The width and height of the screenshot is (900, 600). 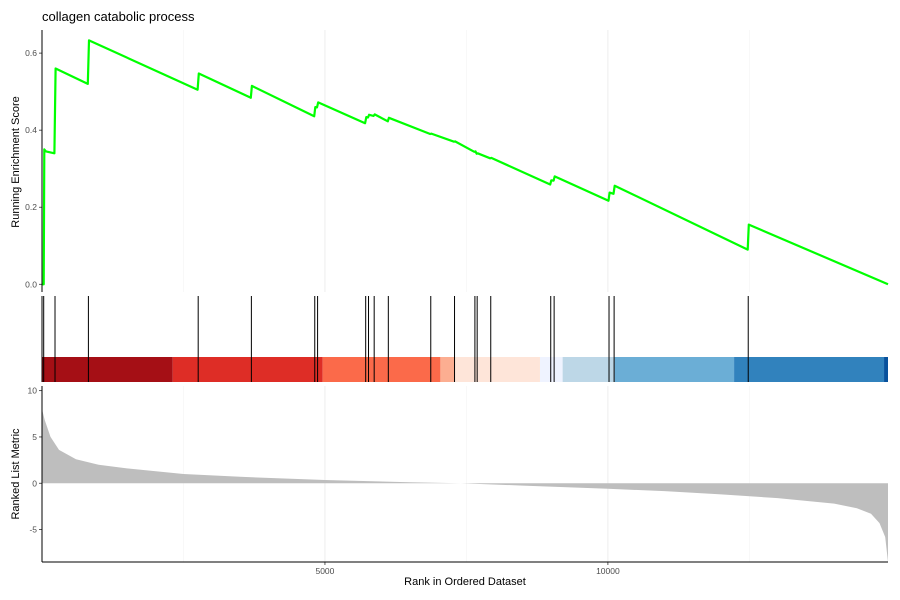 I want to click on ranked-metric-y-tick-label: 5, so click(x=34, y=437).